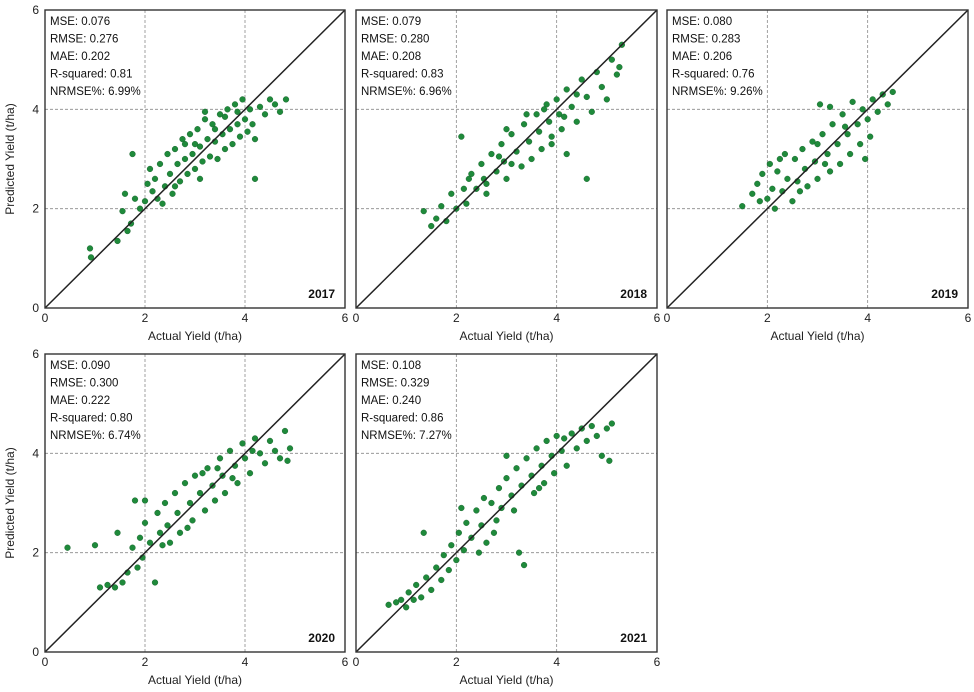 The height and width of the screenshot is (692, 974). I want to click on stat-line: MAE: 0.206, so click(702, 57).